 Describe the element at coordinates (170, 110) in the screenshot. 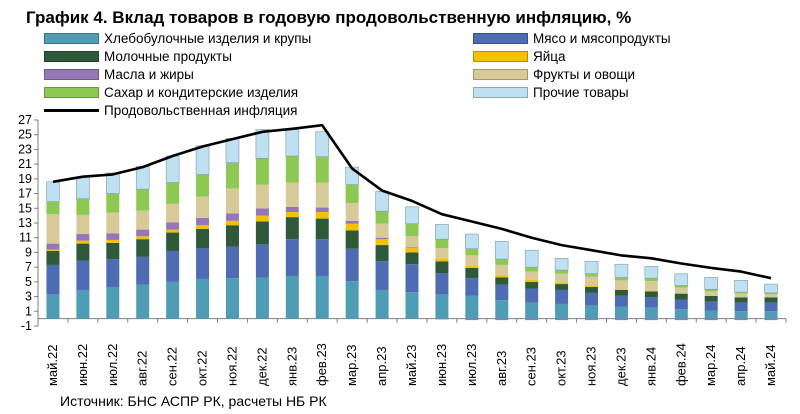

I see `legend-item-inflation-line: Продовольственная инфляция` at that location.